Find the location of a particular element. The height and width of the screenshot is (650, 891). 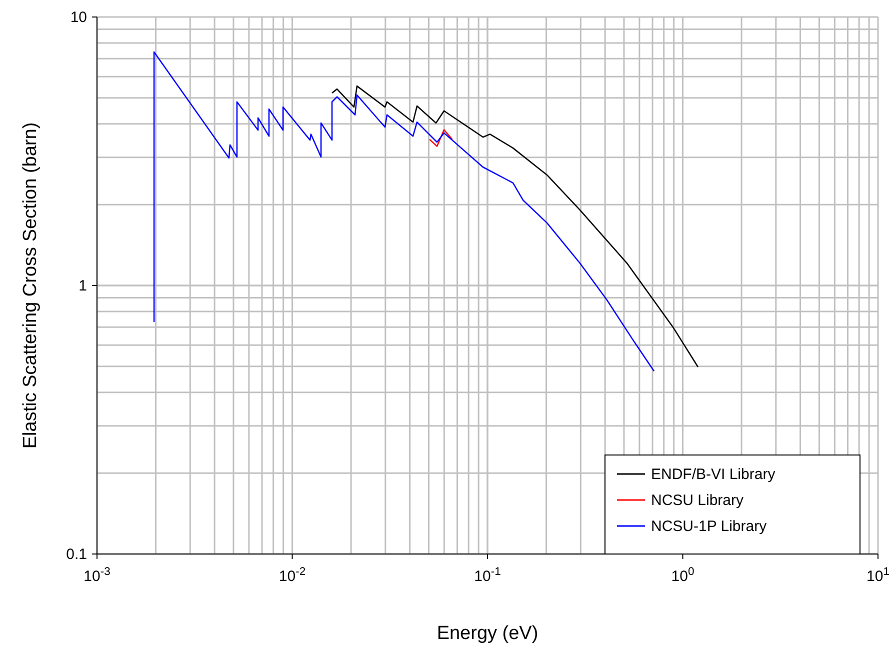

x-tick-label: 10$^{-3}$ is located at coordinates (97, 575).